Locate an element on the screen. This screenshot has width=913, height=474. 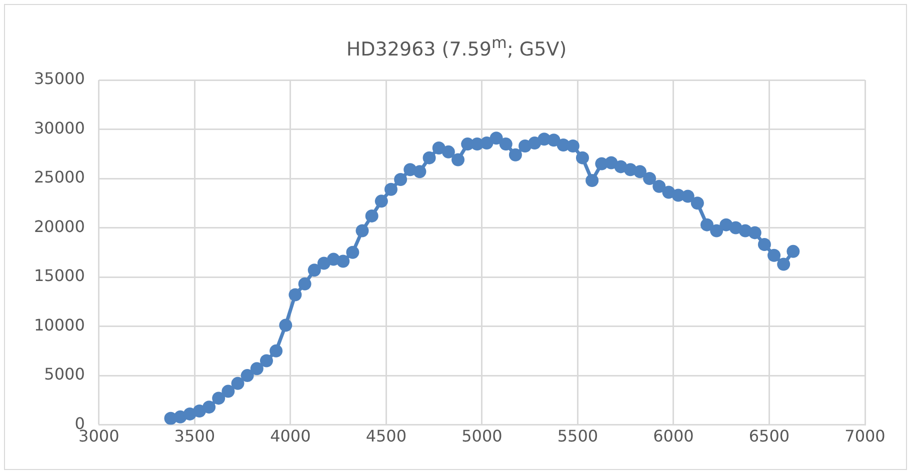
y-tick-label: 10000 is located at coordinates (59, 324).